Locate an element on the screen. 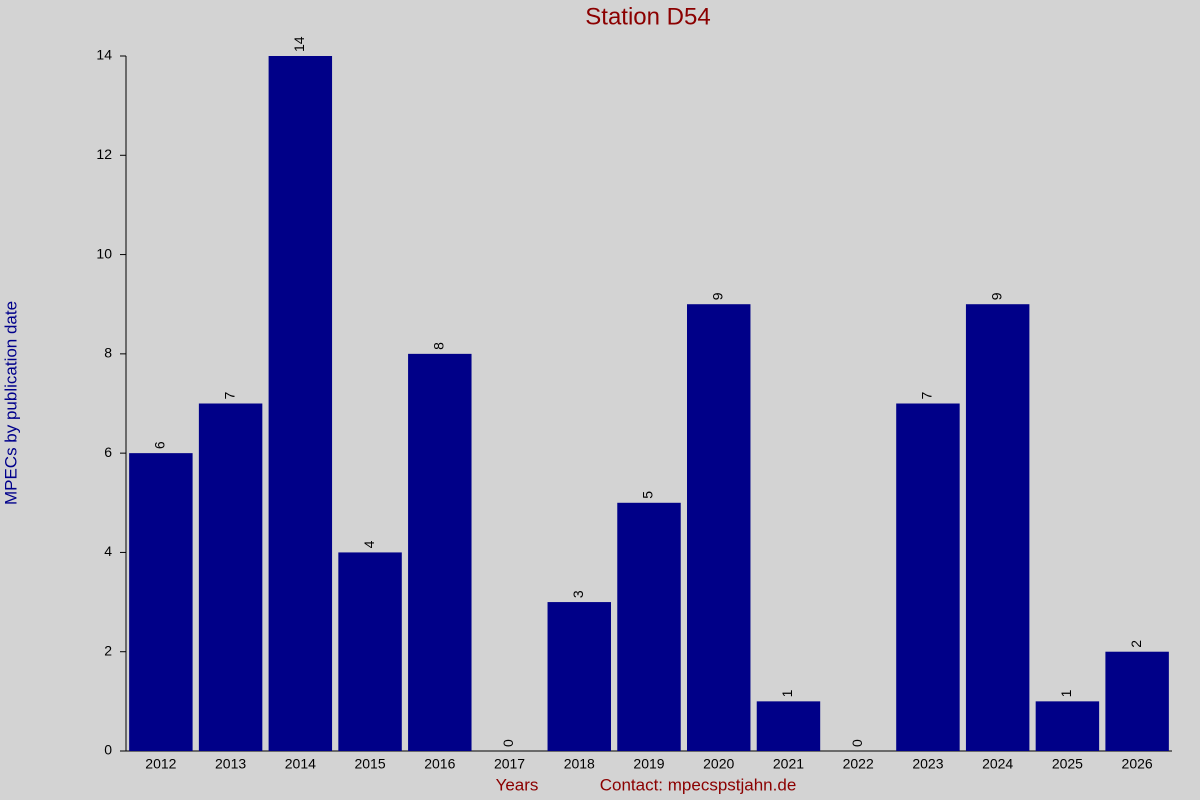 Image resolution: width=1200 pixels, height=800 pixels. x-tick-label: 2018 is located at coordinates (579, 764).